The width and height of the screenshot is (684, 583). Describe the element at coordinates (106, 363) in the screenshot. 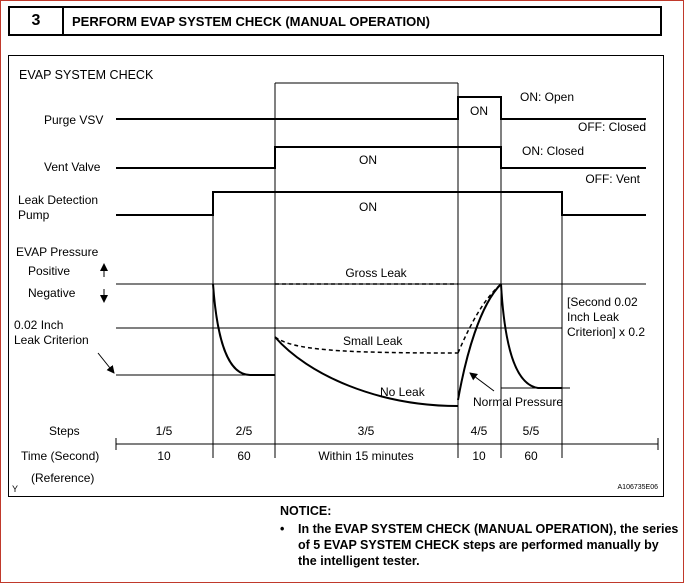

I see `criterion-pointer-arrow` at that location.